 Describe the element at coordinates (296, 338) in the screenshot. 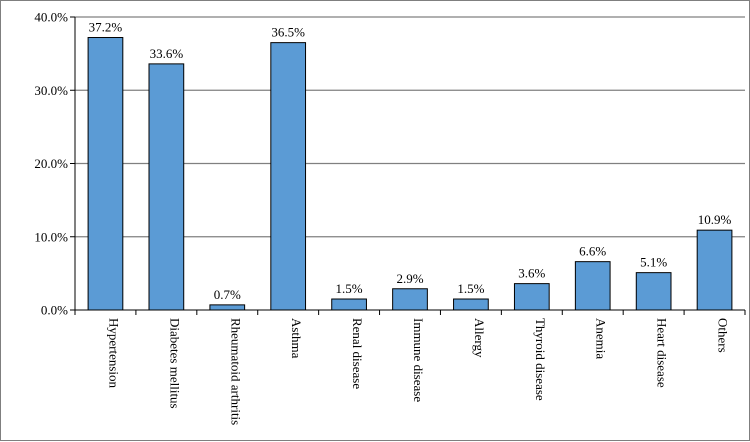

I see `category-label: Asthma` at that location.